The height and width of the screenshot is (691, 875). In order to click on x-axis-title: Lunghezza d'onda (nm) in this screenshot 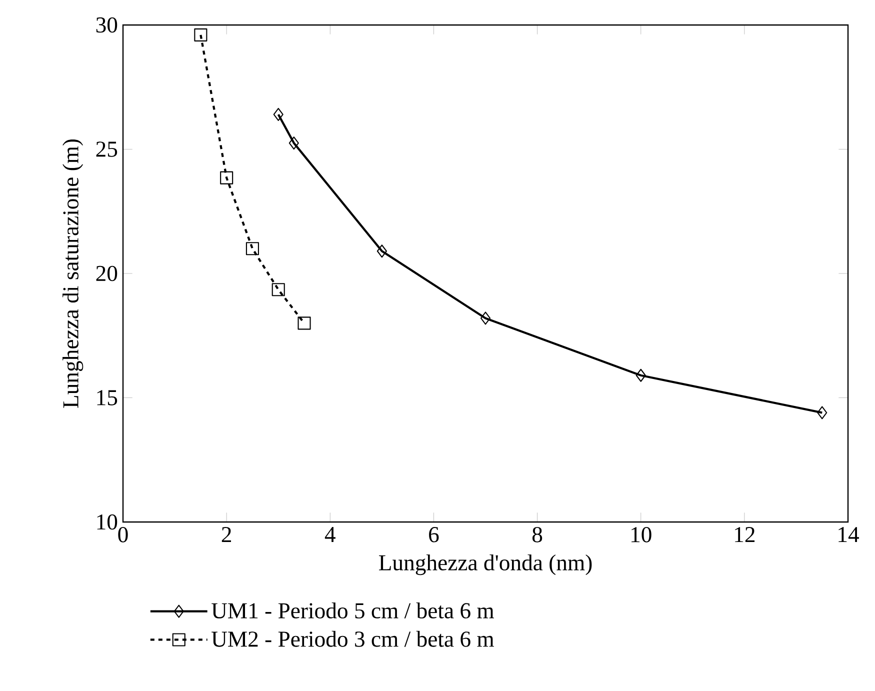, I will do `click(485, 565)`.